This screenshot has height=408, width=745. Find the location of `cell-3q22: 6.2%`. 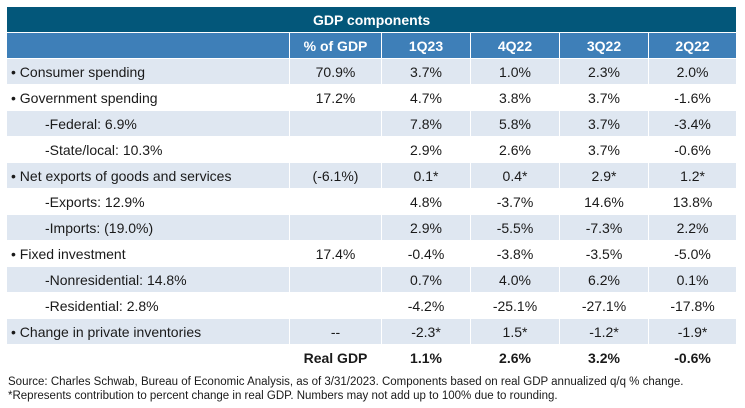

cell-3q22: 6.2% is located at coordinates (604, 279).